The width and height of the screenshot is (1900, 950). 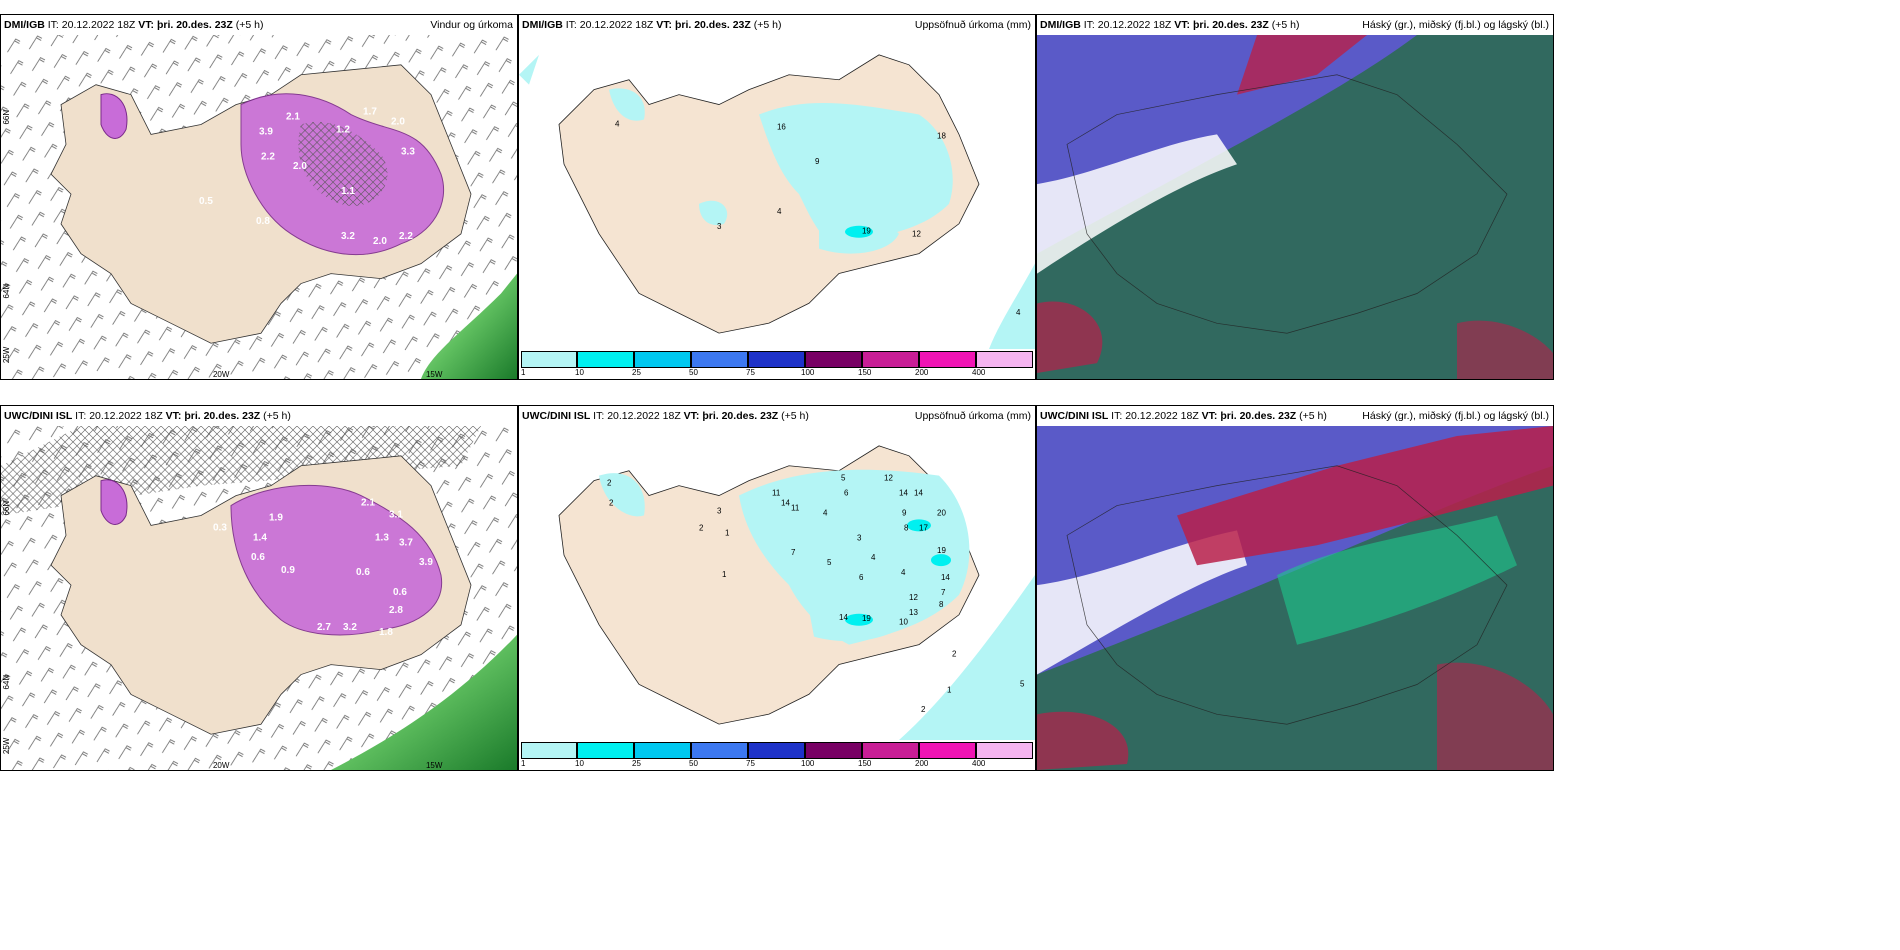 What do you see at coordinates (396, 514) in the screenshot?
I see `precip-value: 3.1` at bounding box center [396, 514].